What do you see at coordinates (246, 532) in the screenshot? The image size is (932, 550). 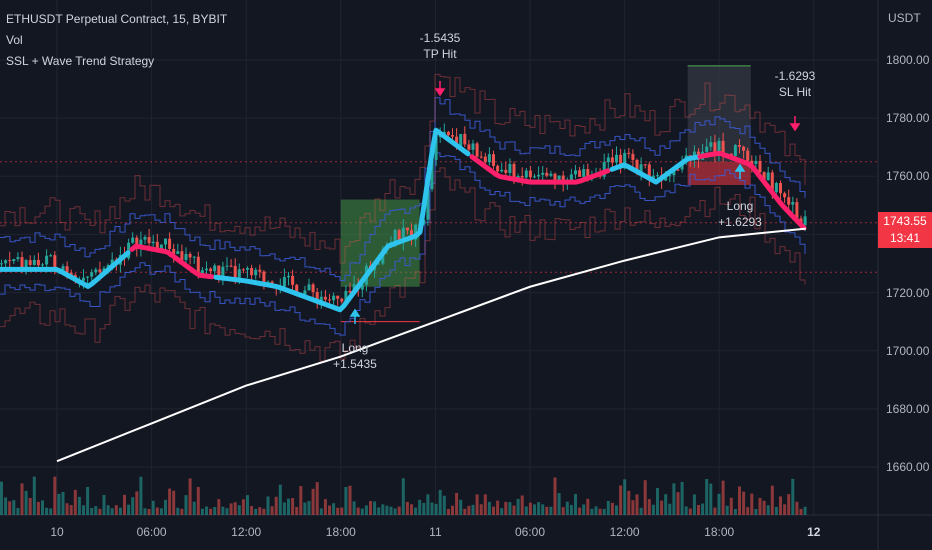 I see `time-tick-label: 12:00` at bounding box center [246, 532].